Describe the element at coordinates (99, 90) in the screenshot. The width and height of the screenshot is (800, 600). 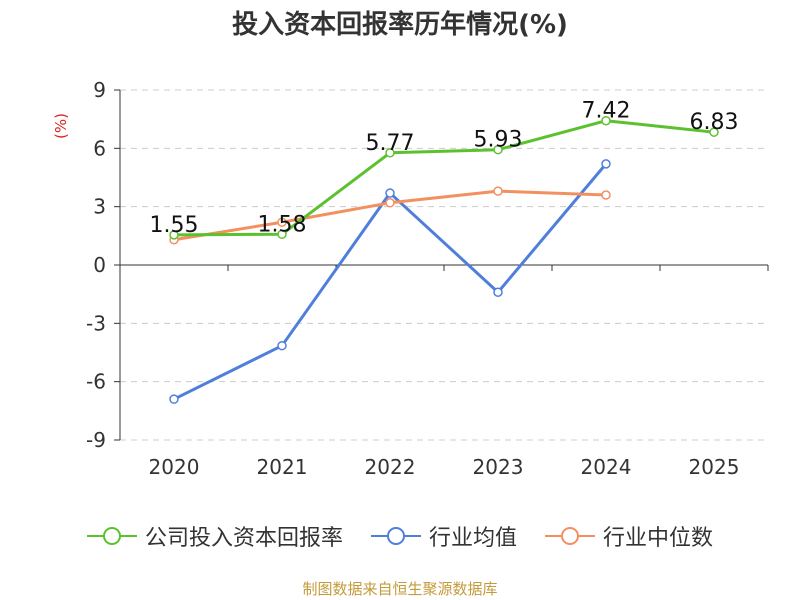
I see `y-tick-label: 9` at that location.